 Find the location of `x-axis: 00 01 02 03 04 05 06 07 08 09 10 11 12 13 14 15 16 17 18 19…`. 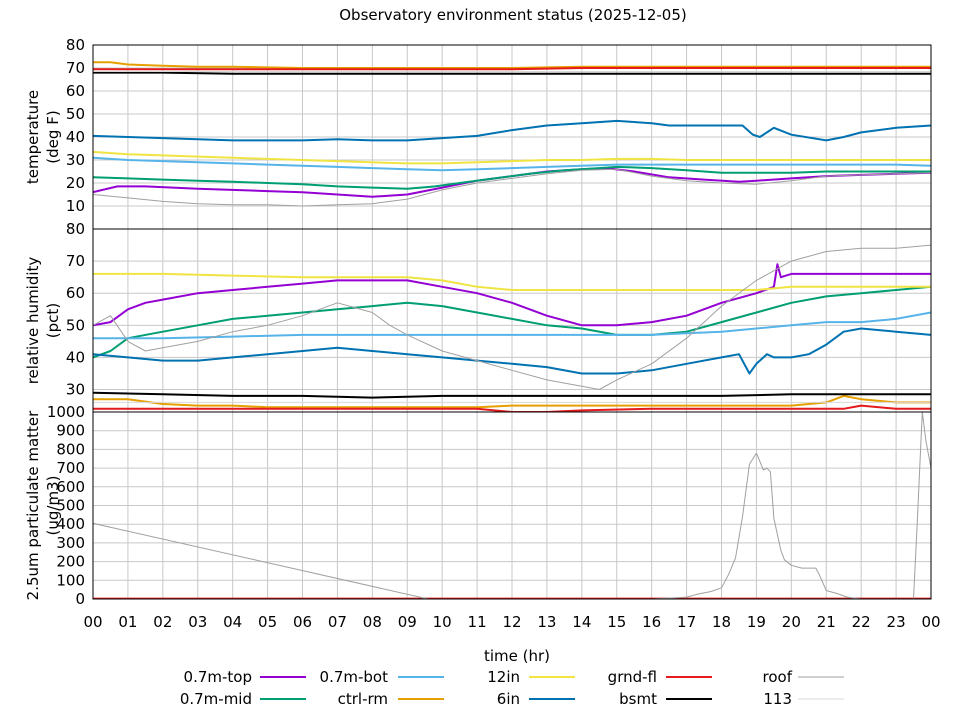

x-axis: 00 01 02 03 04 05 06 07 08 09 10 11 12 13 14 15 16 17 18 19… is located at coordinates (511, 622).